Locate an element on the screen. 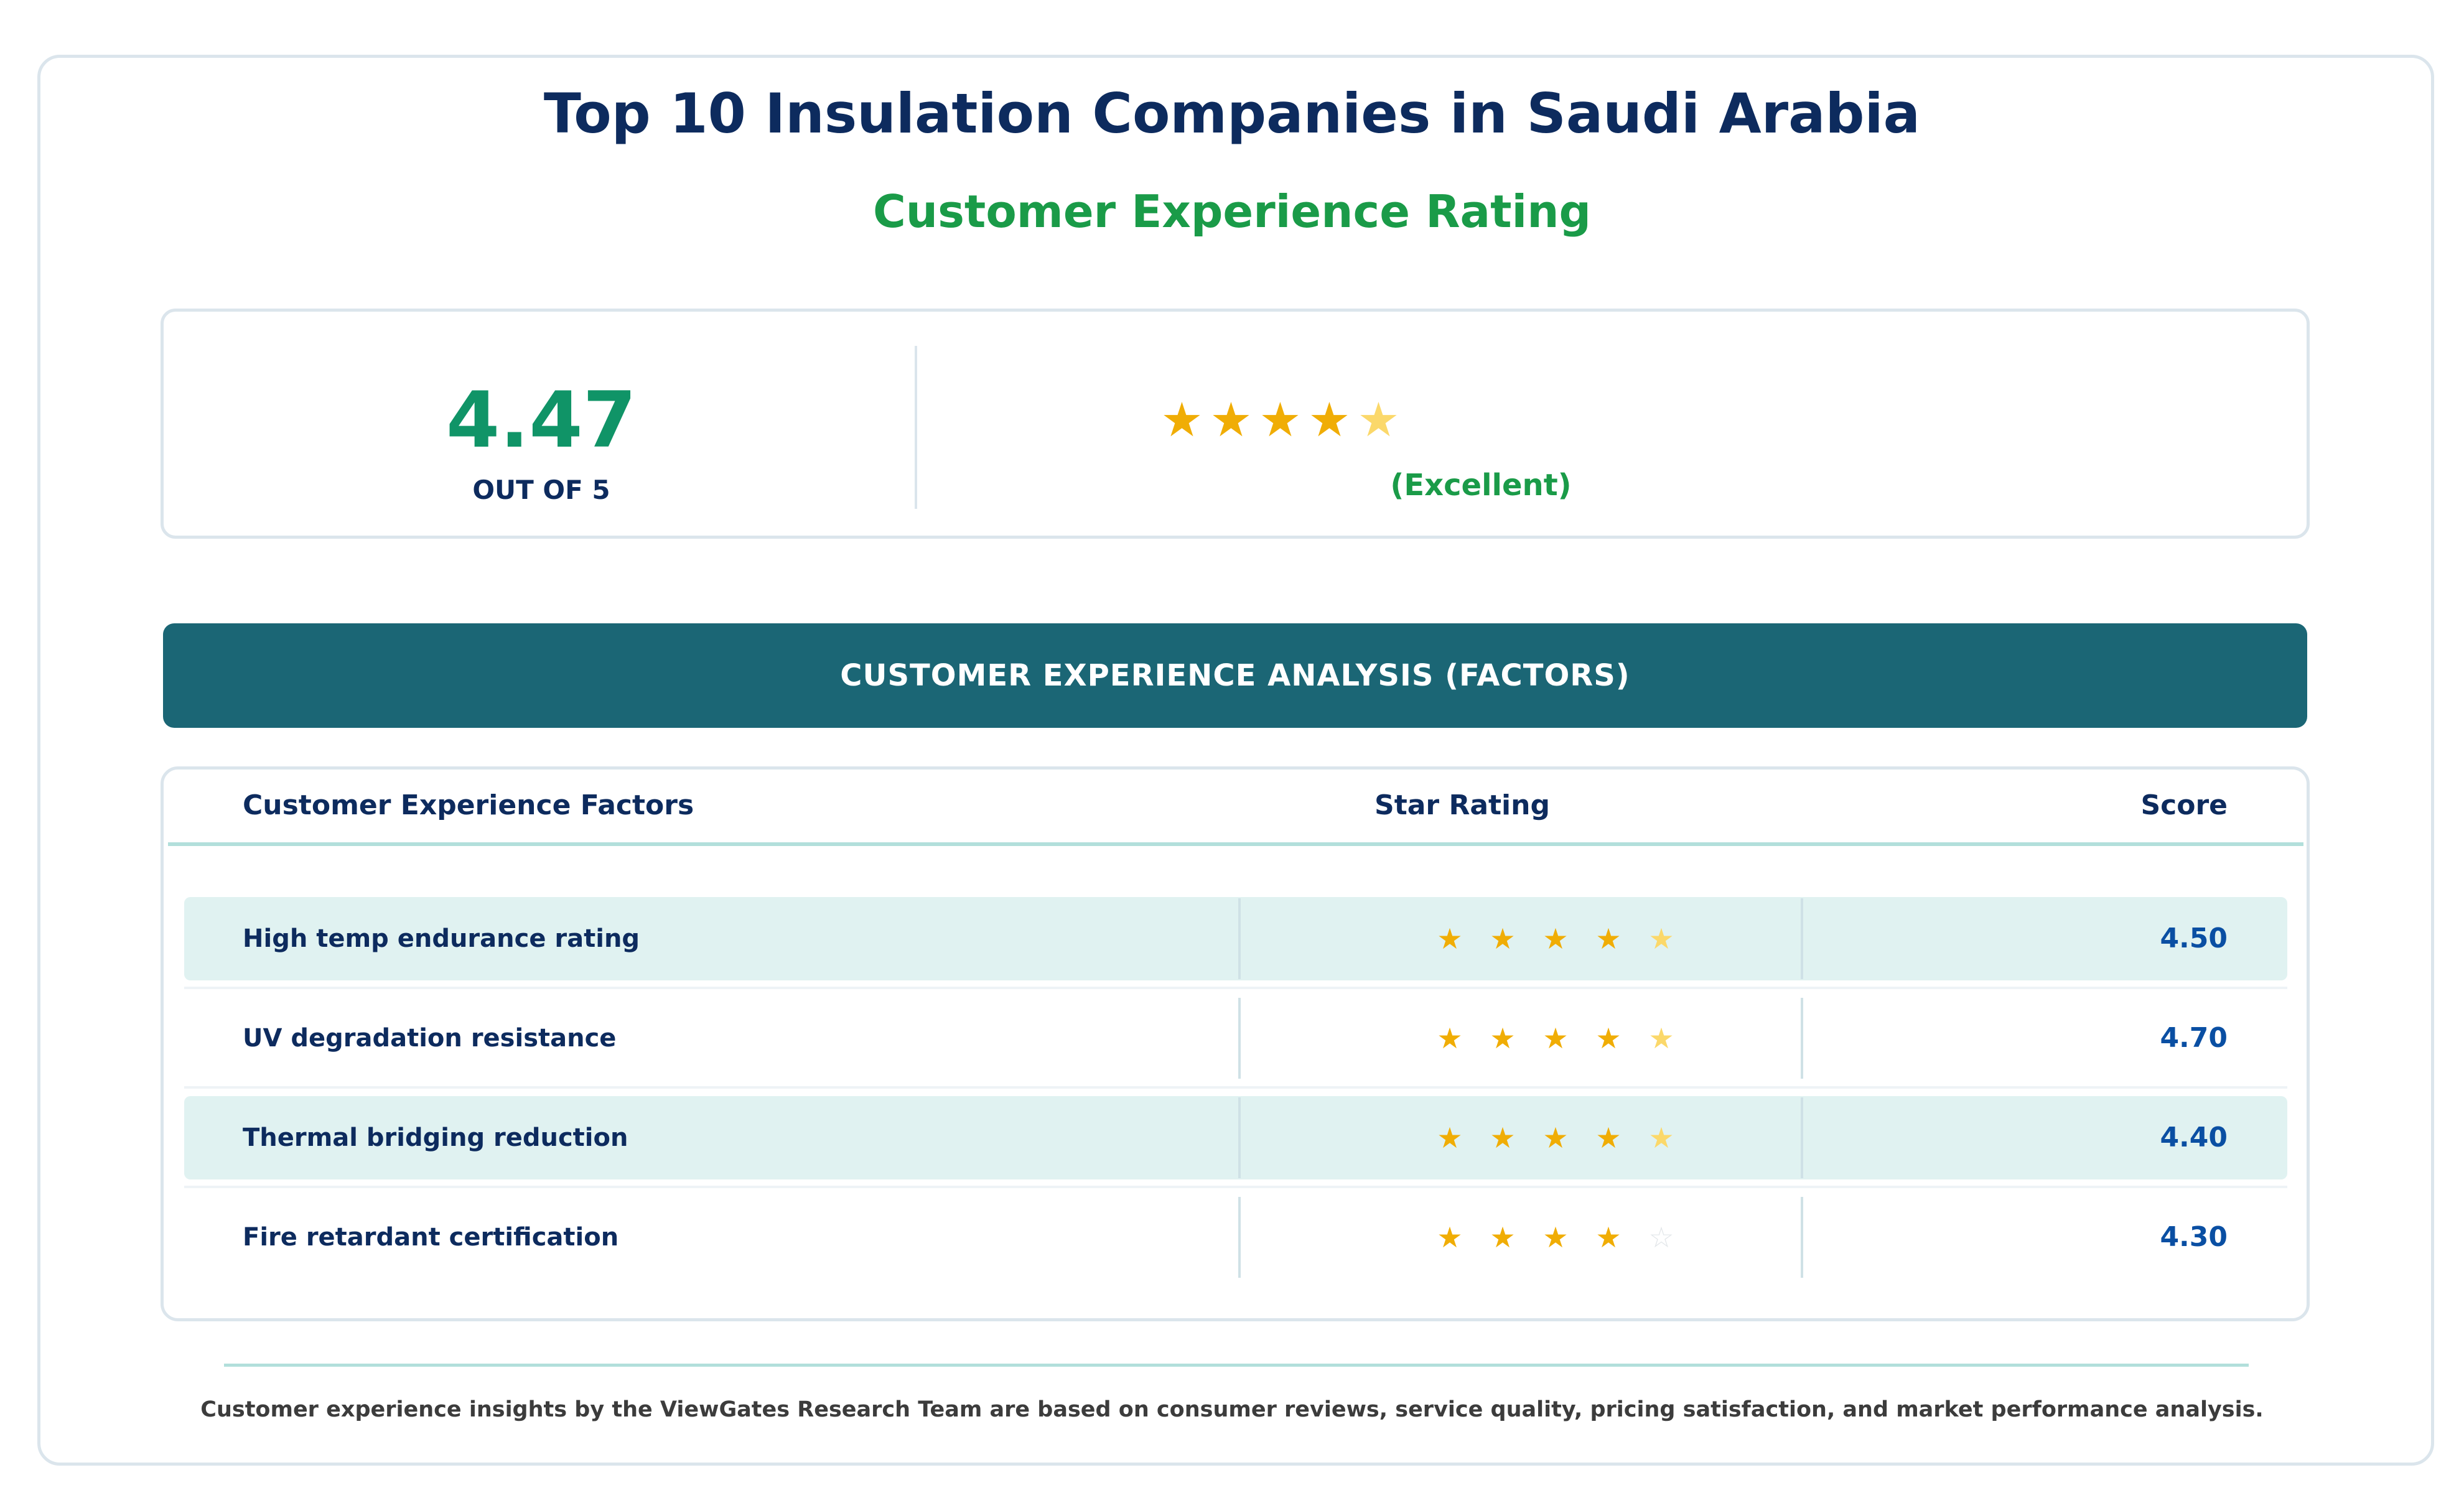 The height and width of the screenshot is (1493, 2464). factor-label: UV degradation resistance is located at coordinates (430, 1038).